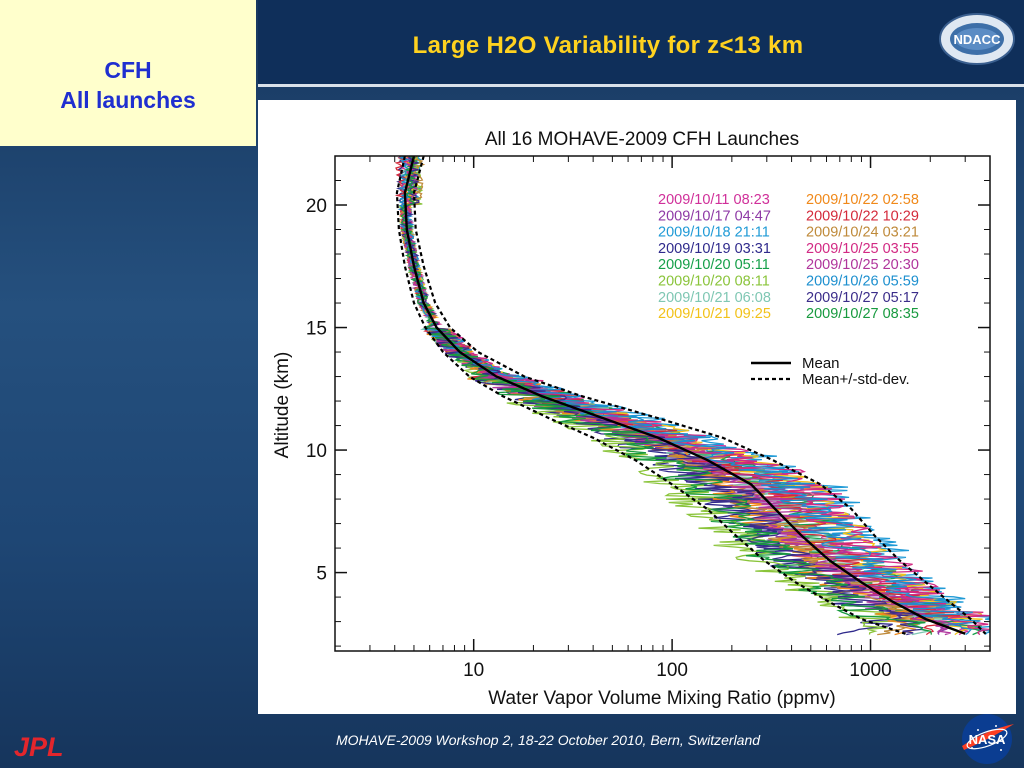  Describe the element at coordinates (821, 363) in the screenshot. I see `legend-mean-label: Mean` at that location.